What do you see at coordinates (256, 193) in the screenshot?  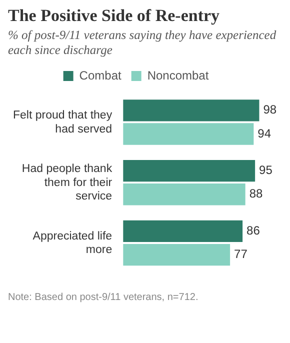 I see `data-label: 88` at bounding box center [256, 193].